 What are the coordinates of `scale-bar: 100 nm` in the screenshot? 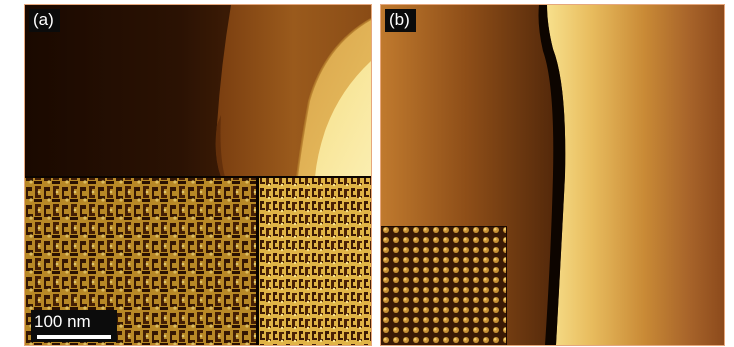 It's located at (74, 326).